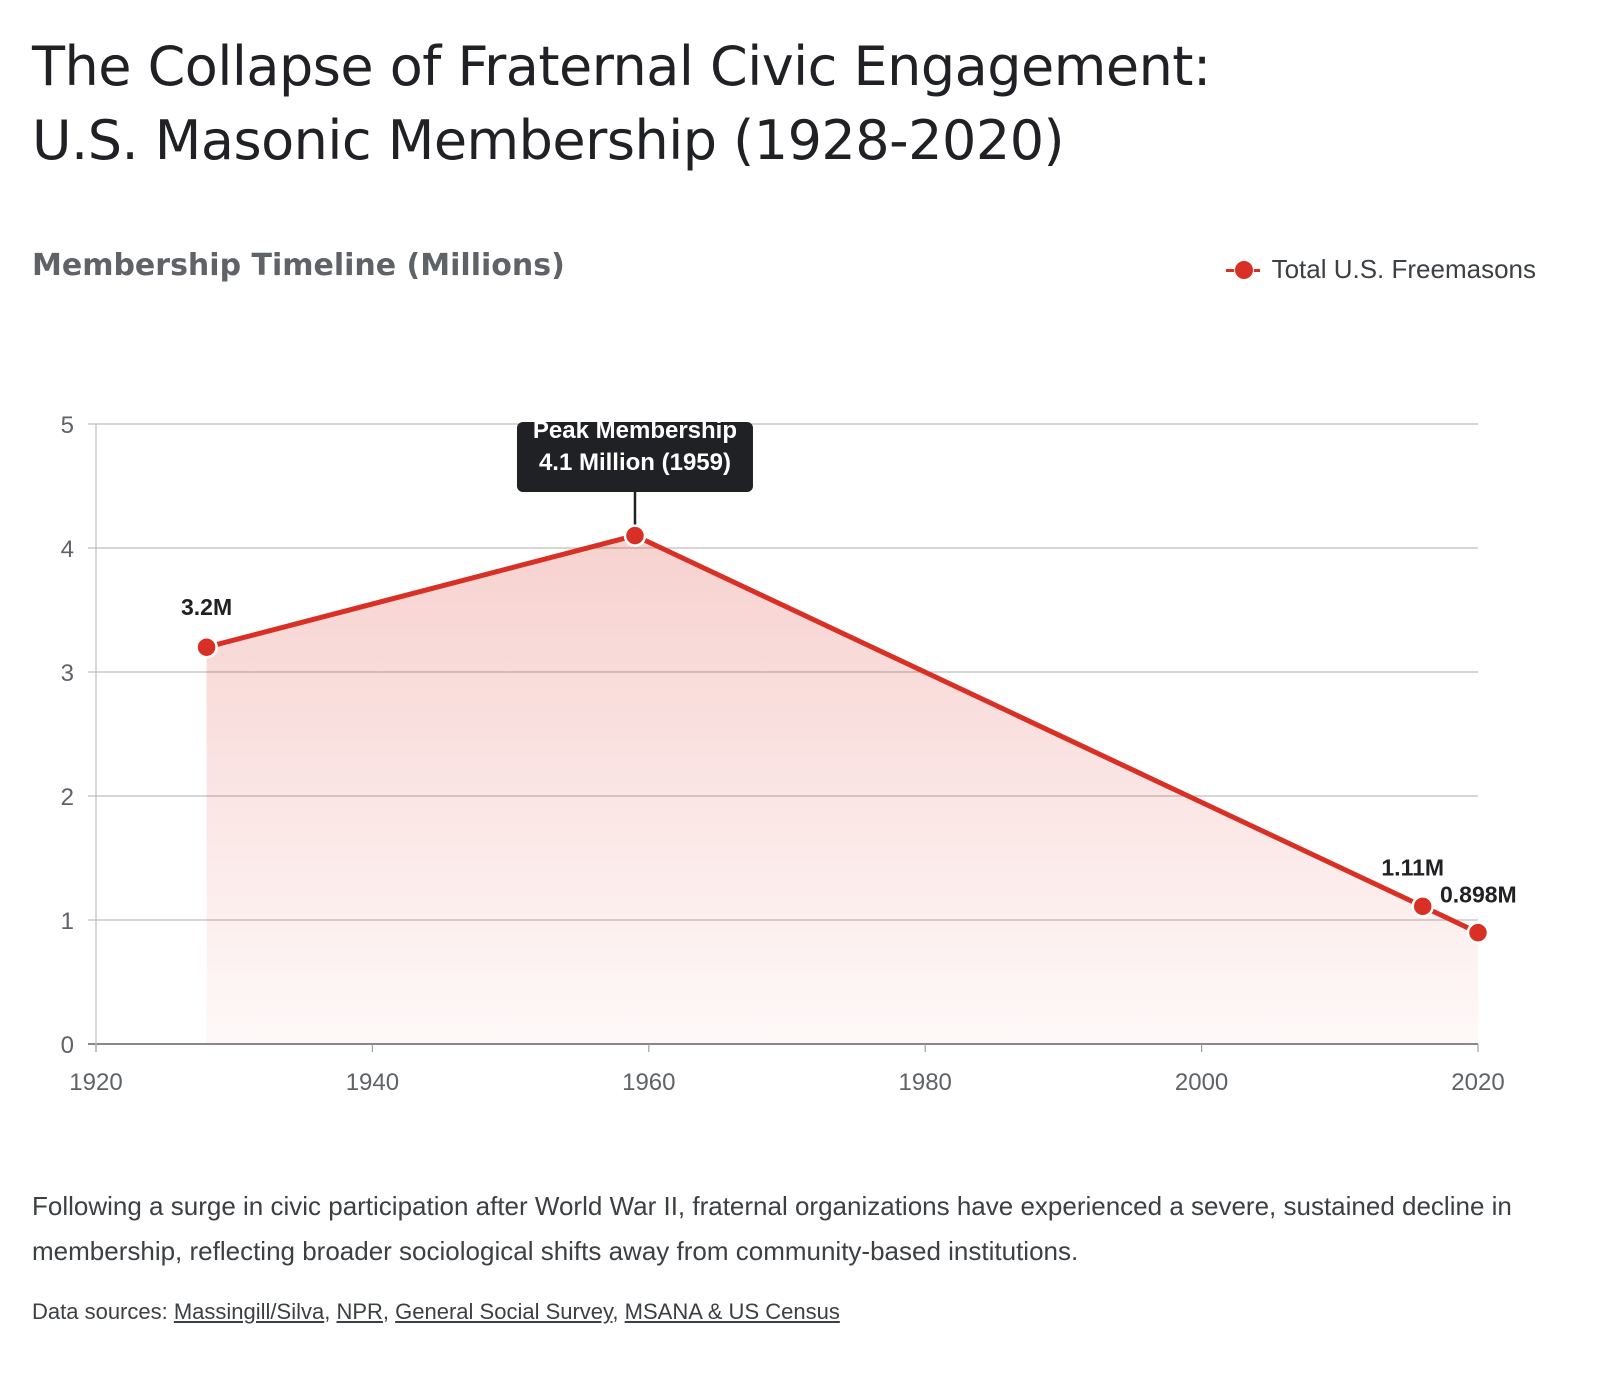 The width and height of the screenshot is (1600, 1390). Describe the element at coordinates (103, 1311) in the screenshot. I see `sources-prefix: Data sources:` at that location.